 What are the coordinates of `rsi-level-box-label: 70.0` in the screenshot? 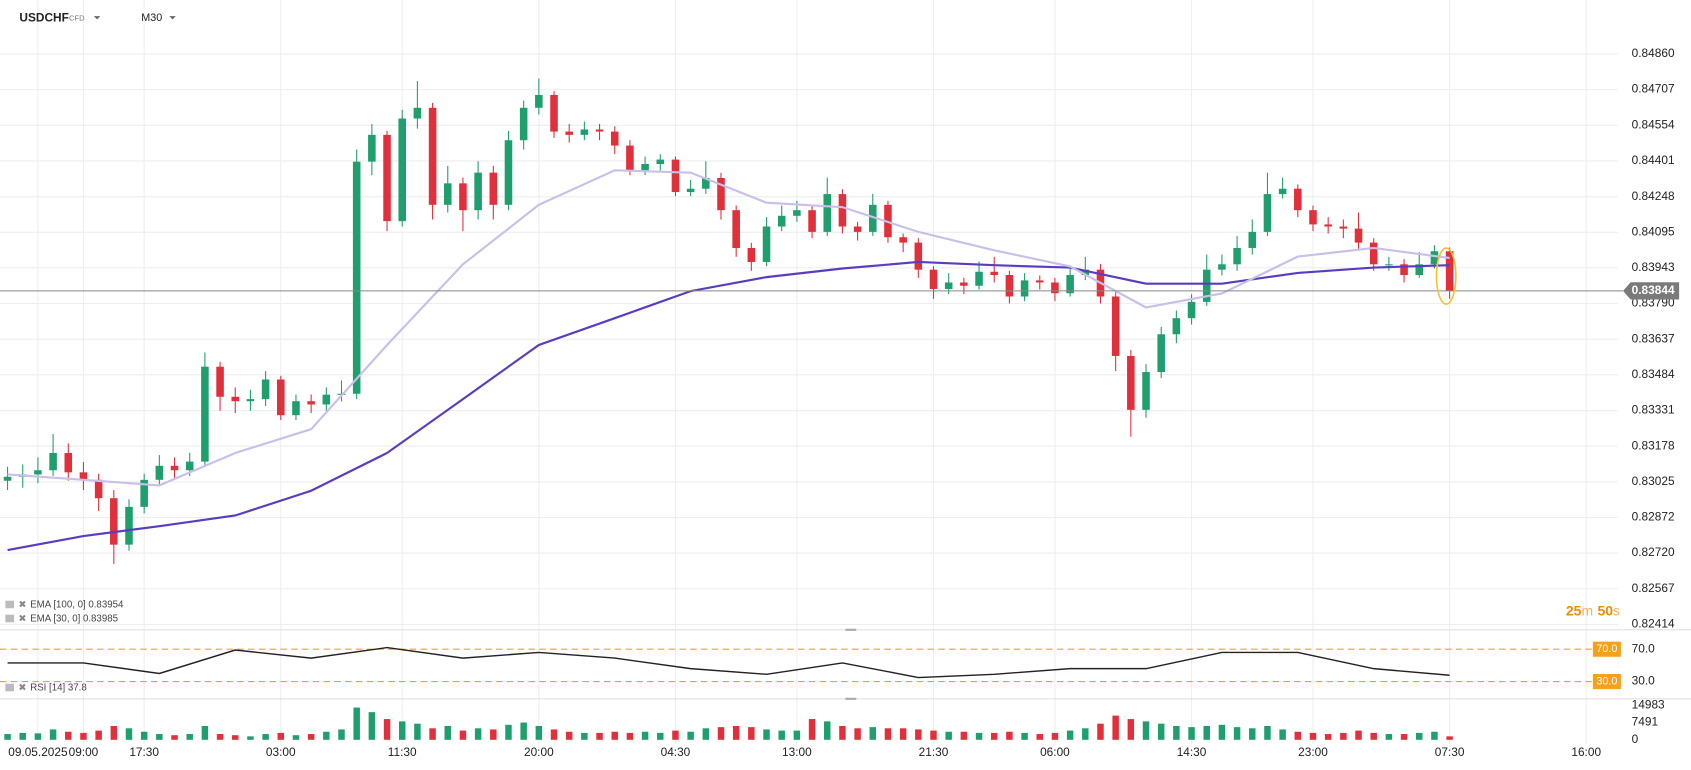 It's located at (1606, 649).